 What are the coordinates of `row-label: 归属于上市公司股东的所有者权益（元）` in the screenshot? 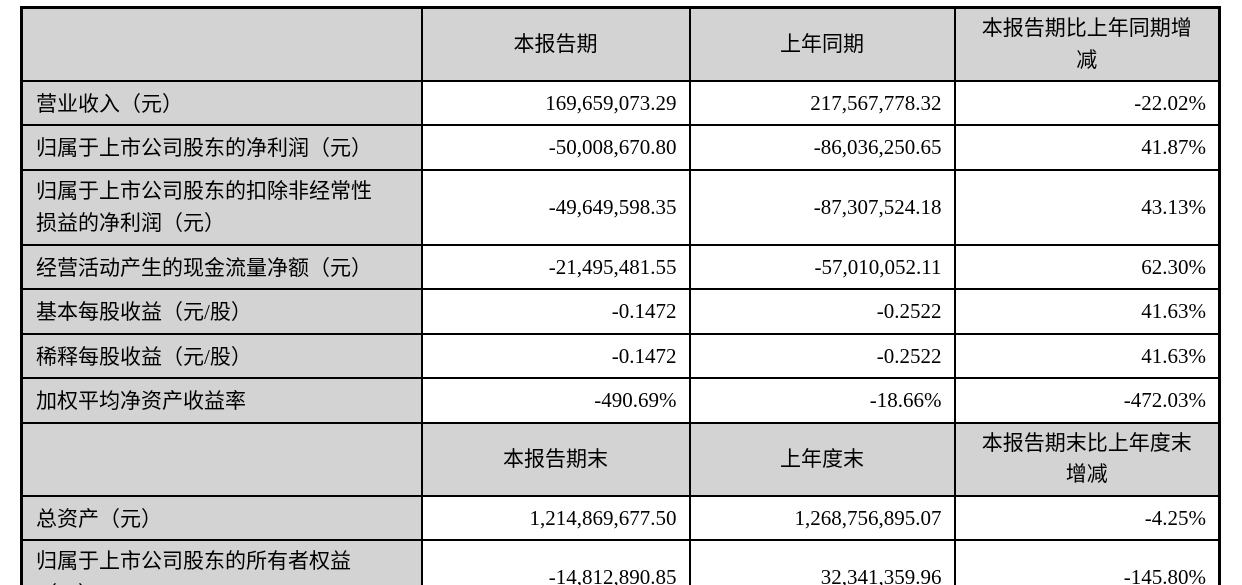 It's located at (221, 562).